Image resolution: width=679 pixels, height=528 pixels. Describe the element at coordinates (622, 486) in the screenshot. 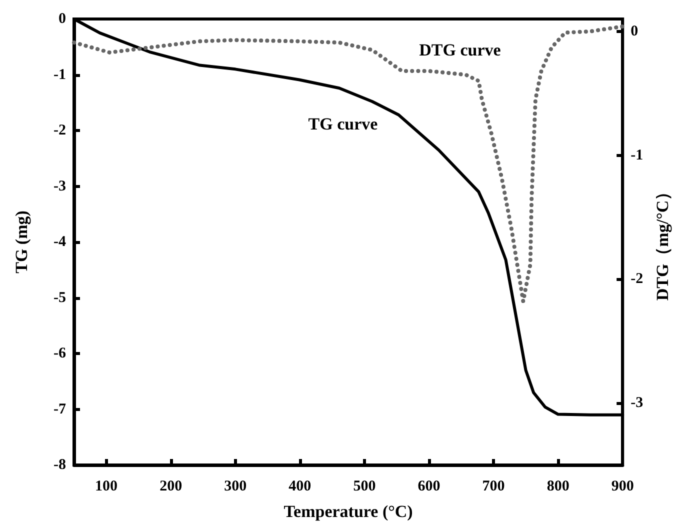

I see `x-tick-label: 900` at that location.